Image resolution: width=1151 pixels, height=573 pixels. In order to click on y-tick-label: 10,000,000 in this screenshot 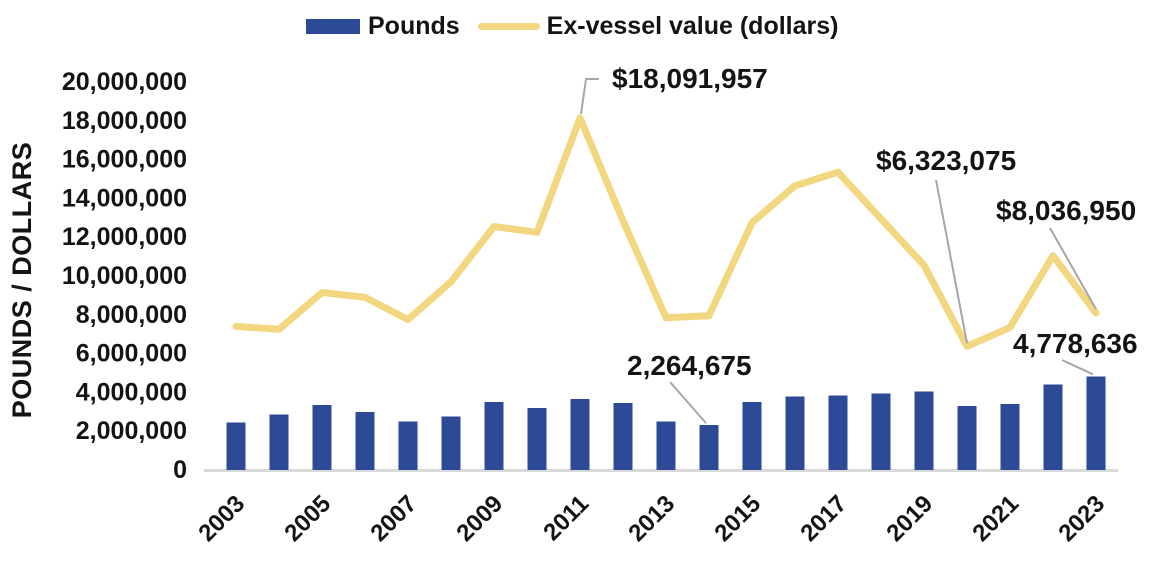, I will do `click(124, 276)`.